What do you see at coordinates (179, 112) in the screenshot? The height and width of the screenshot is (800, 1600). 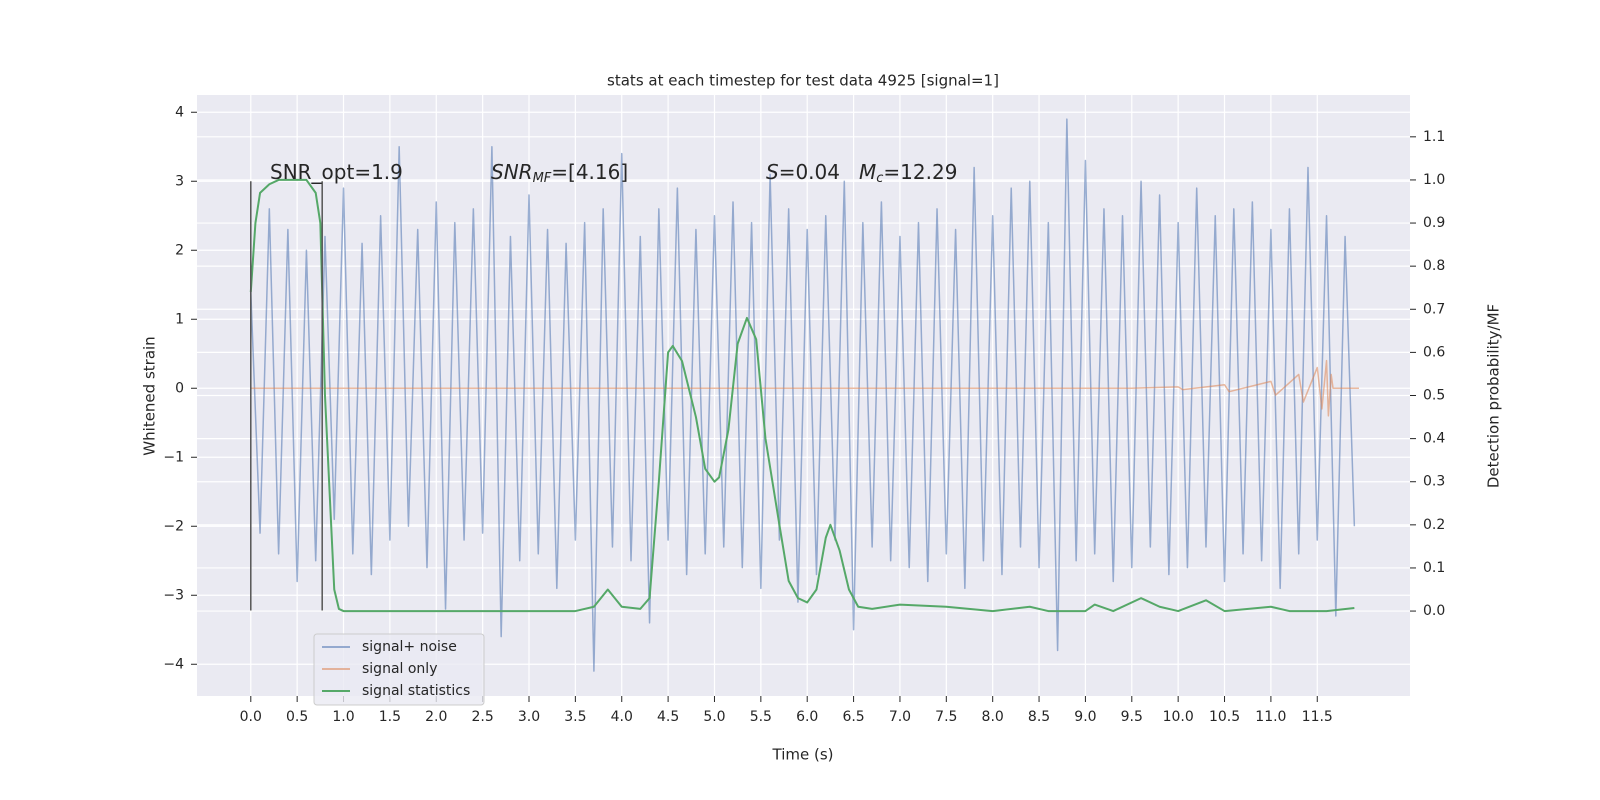 I see `y-tick-label: 4` at bounding box center [179, 112].